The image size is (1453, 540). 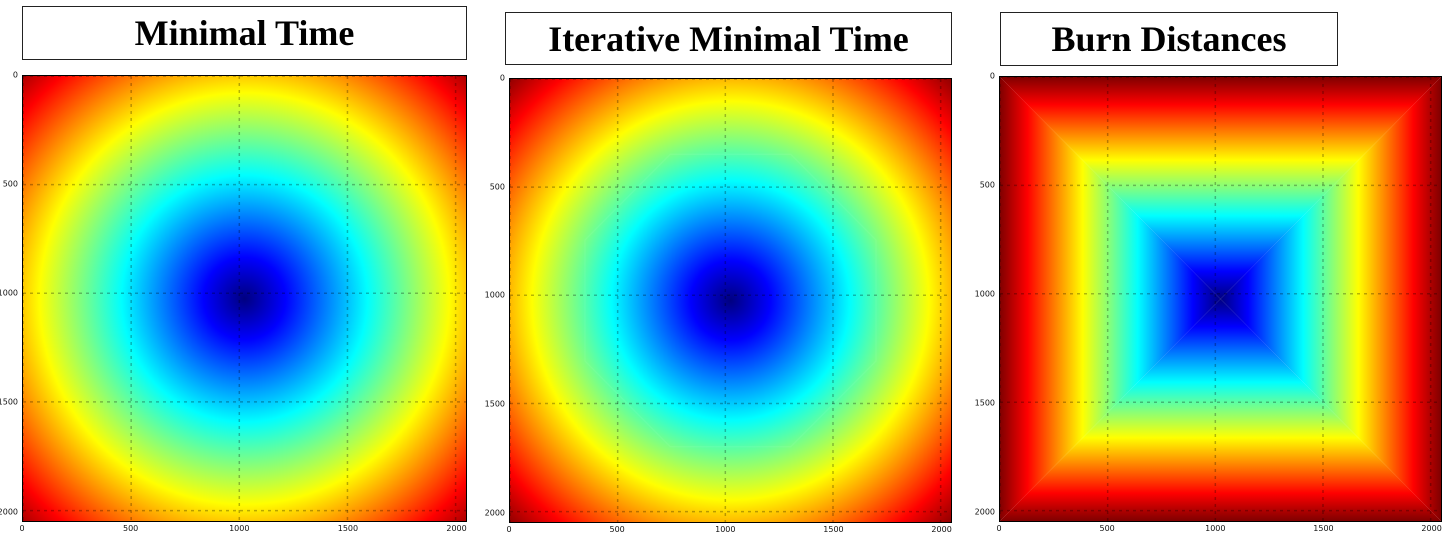 I want to click on panel-title: Burn Distances, so click(x=1169, y=39).